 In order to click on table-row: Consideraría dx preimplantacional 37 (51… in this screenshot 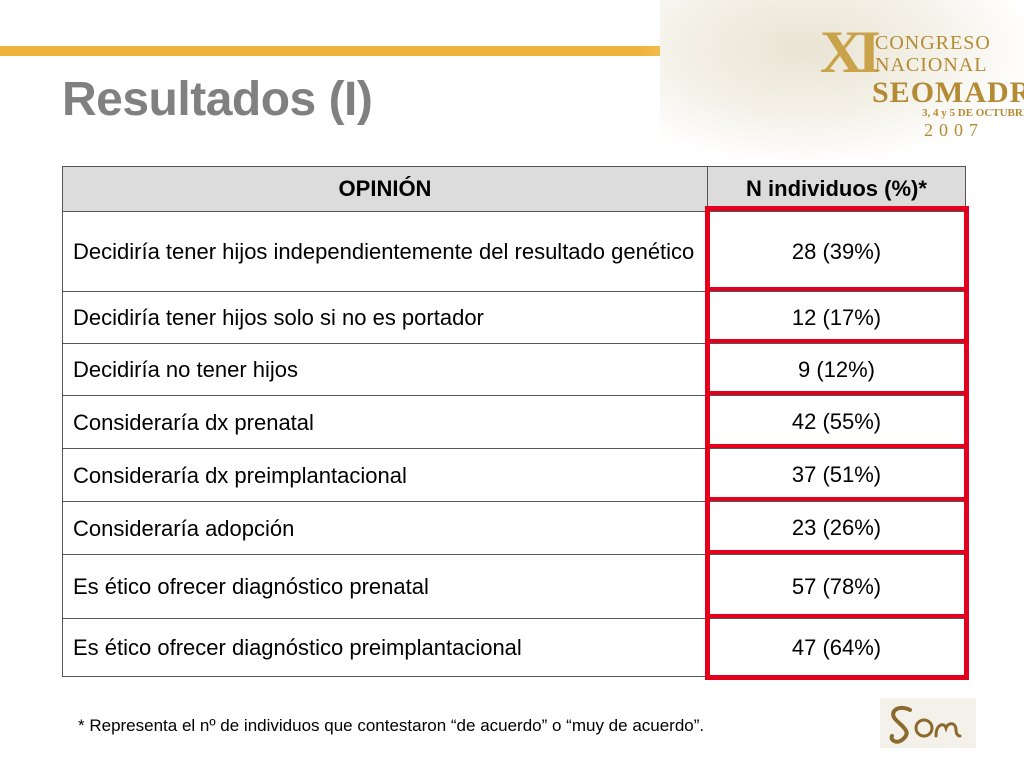, I will do `click(514, 475)`.